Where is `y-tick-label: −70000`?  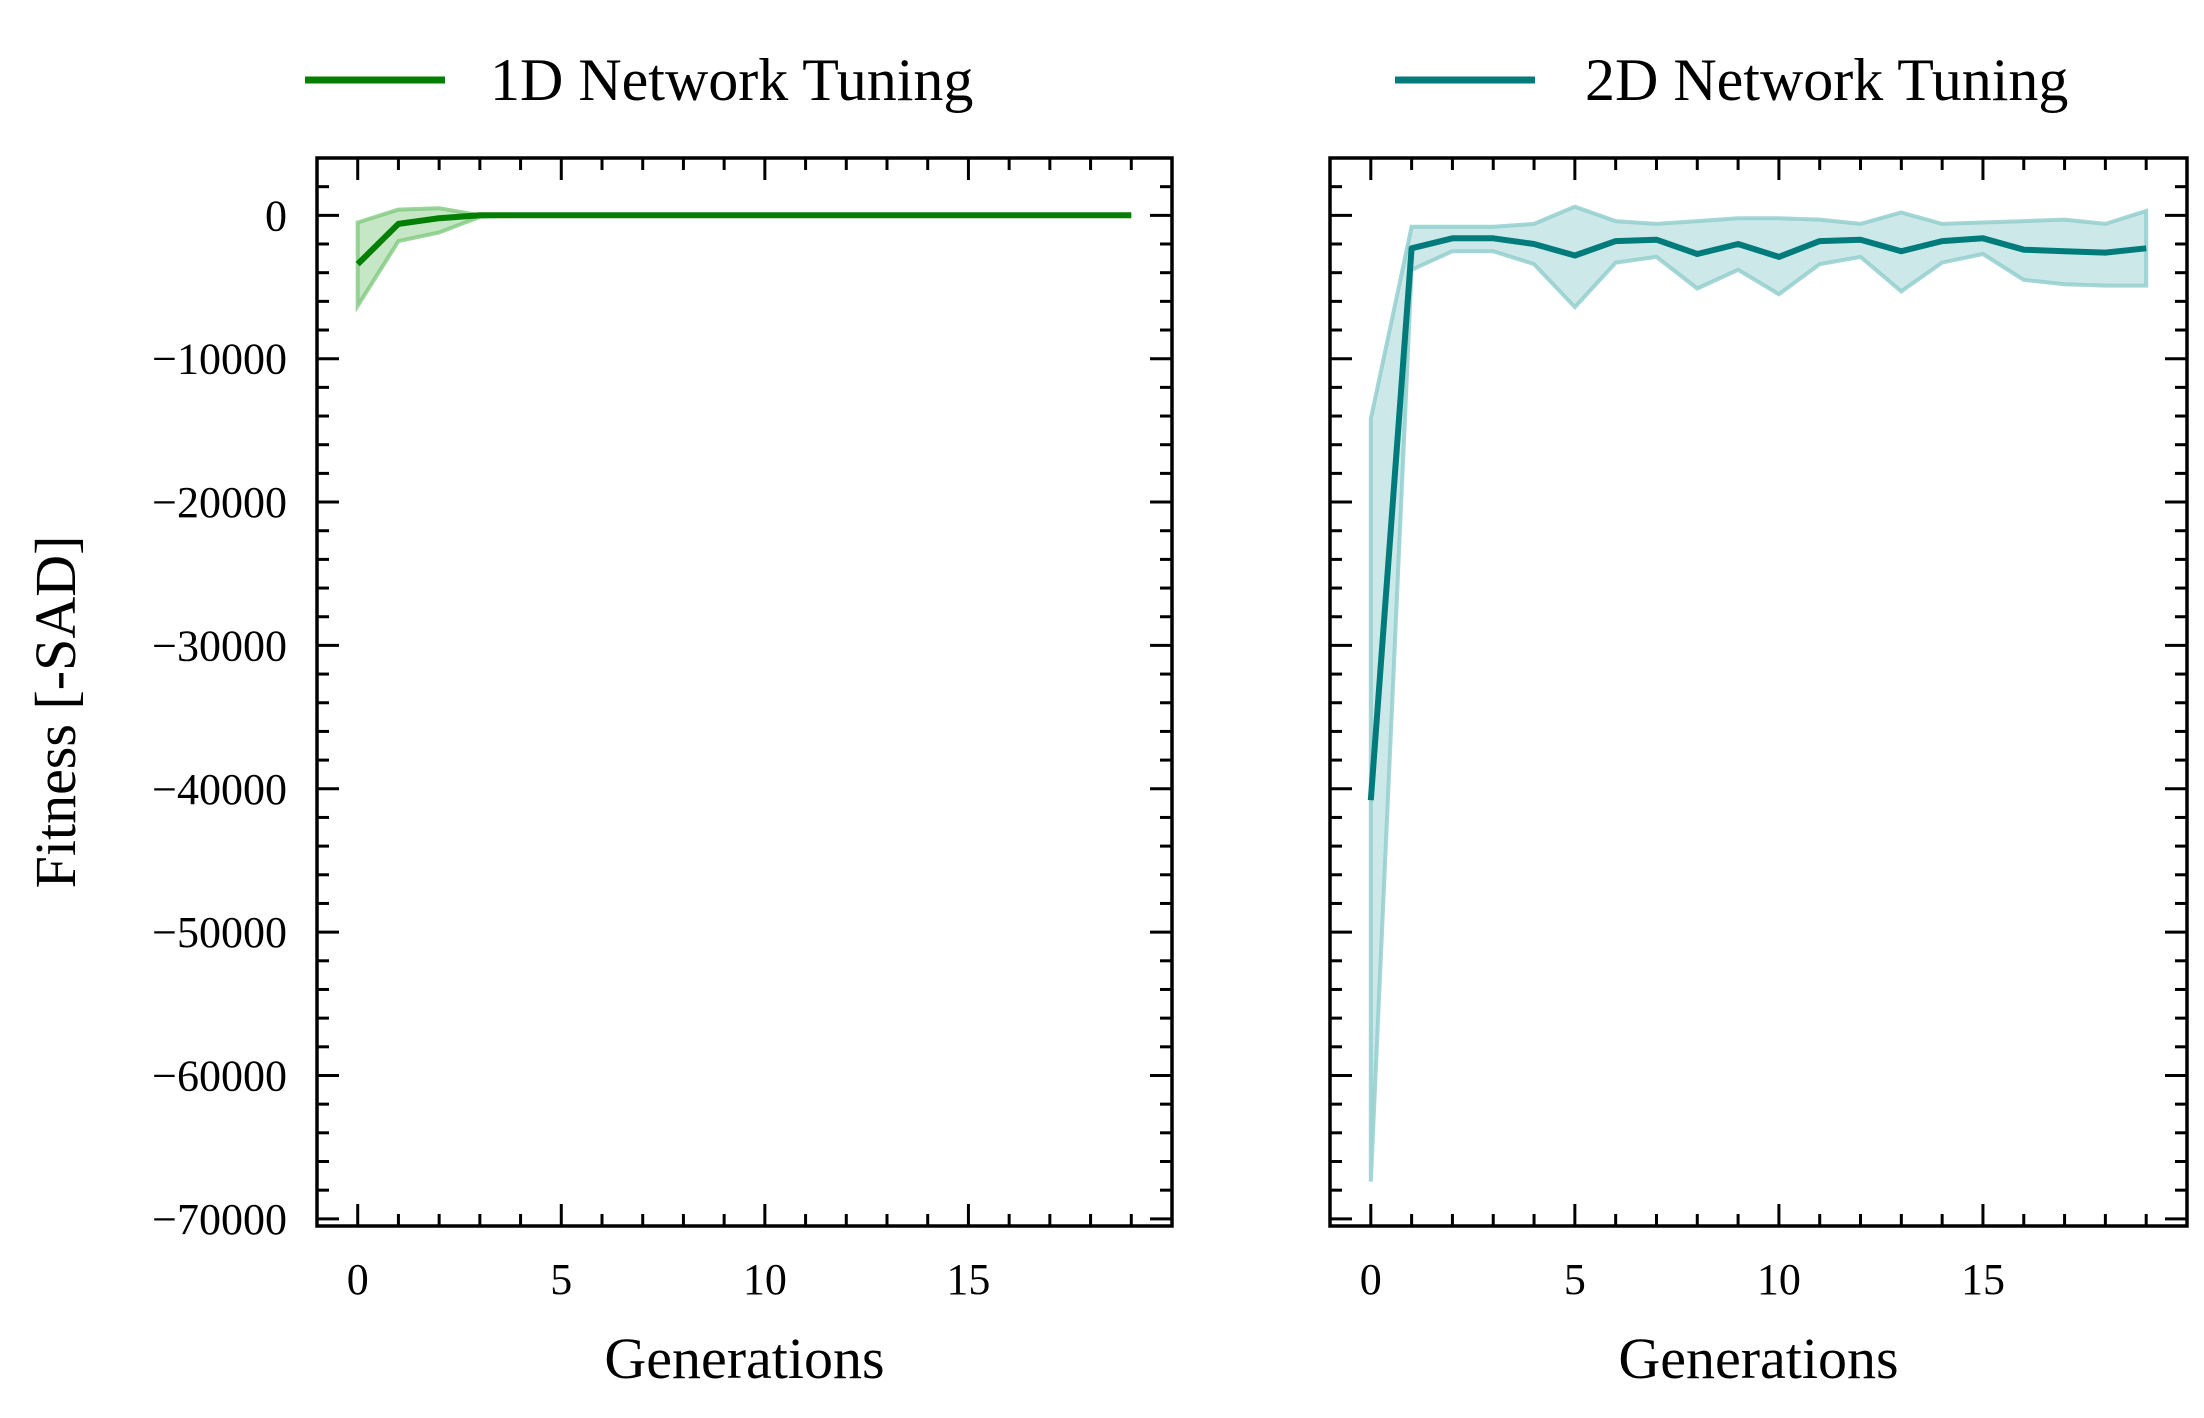 y-tick-label: −70000 is located at coordinates (219, 1219).